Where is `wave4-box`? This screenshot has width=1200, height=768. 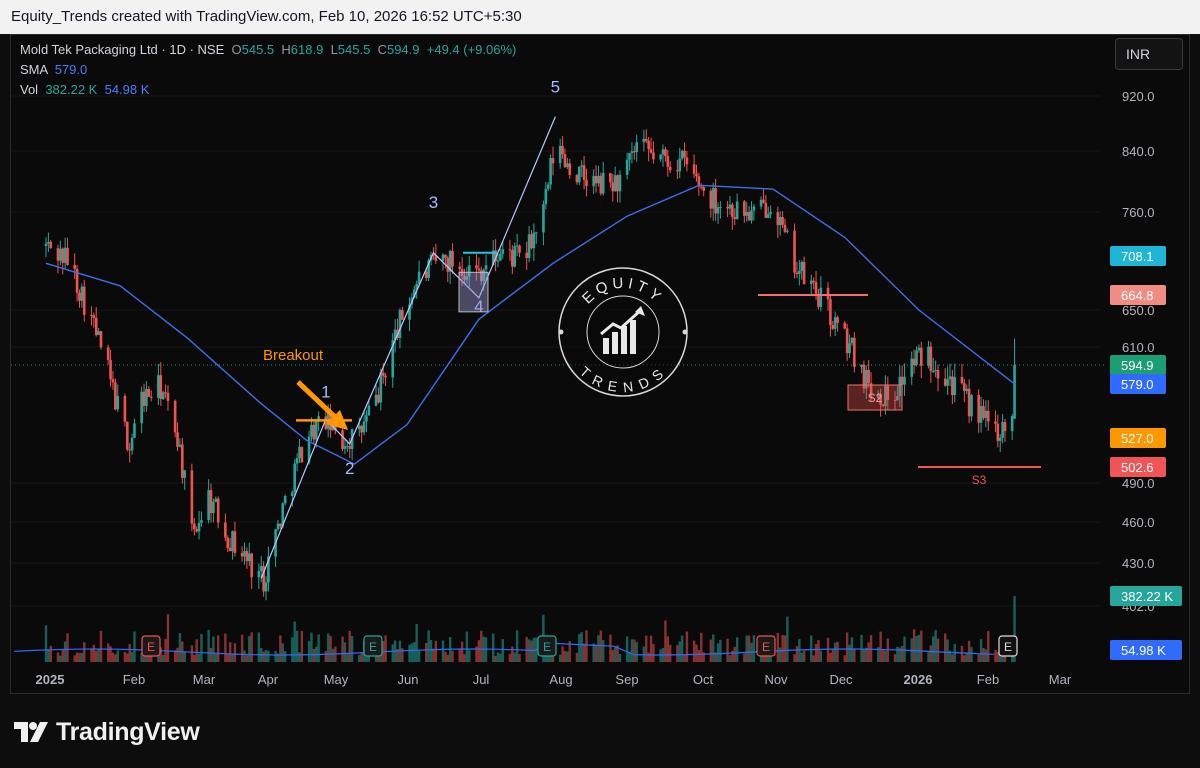
wave4-box is located at coordinates (473, 292).